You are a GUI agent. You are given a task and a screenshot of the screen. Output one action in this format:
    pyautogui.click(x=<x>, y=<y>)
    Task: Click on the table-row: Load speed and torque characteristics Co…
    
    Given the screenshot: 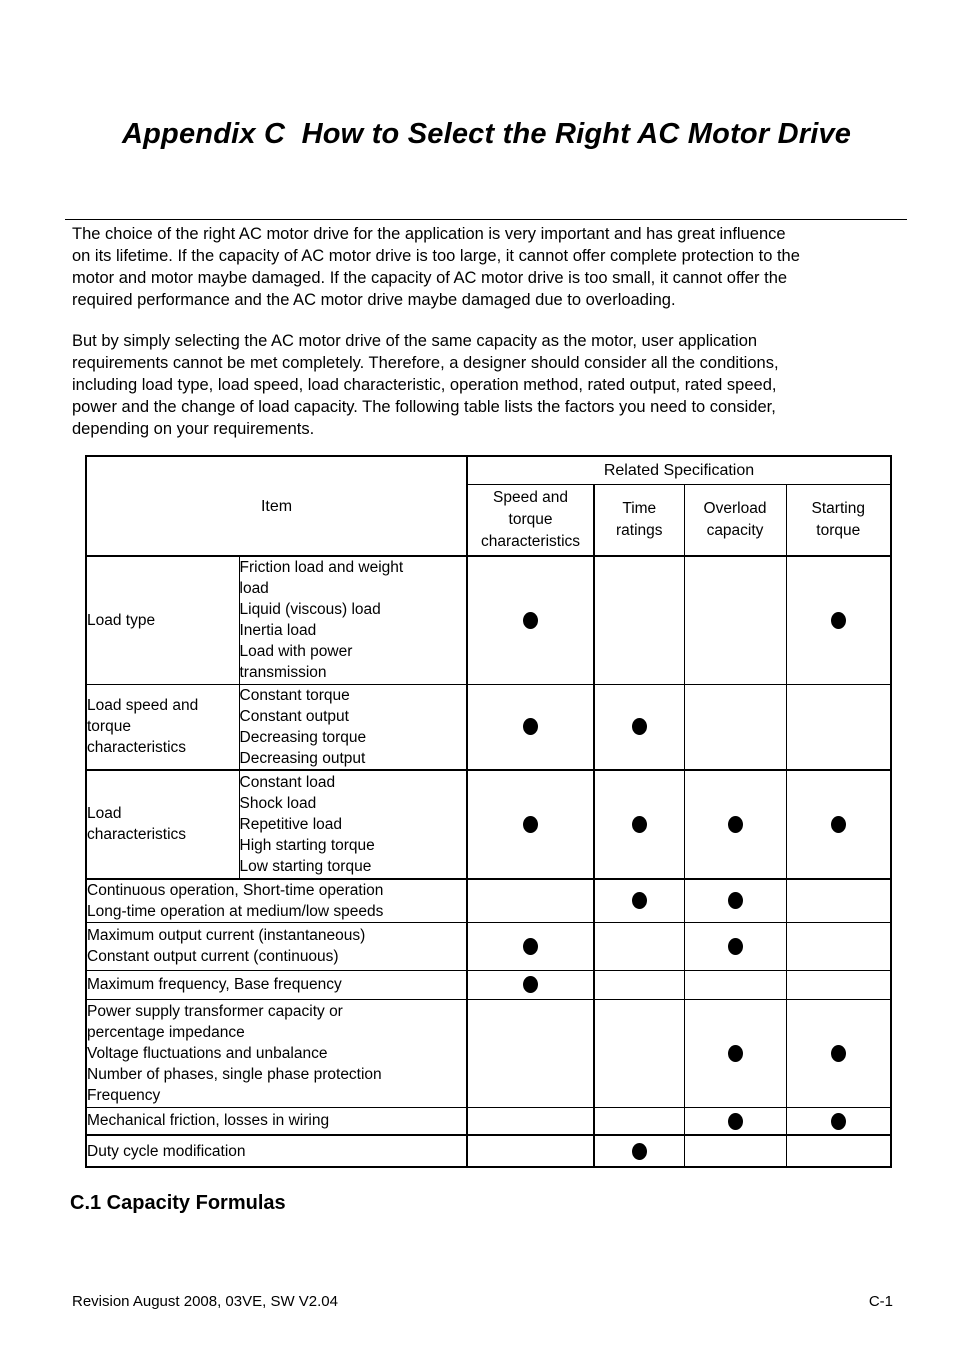 What is the action you would take?
    pyautogui.click(x=488, y=726)
    